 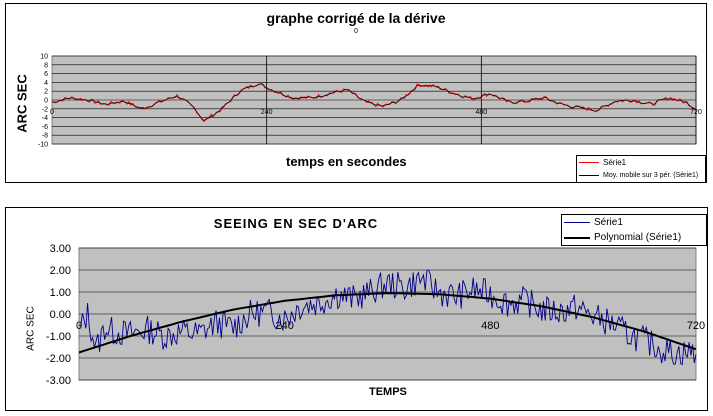 What do you see at coordinates (58, 381) in the screenshot?
I see `y-tick-label: -3.00` at bounding box center [58, 381].